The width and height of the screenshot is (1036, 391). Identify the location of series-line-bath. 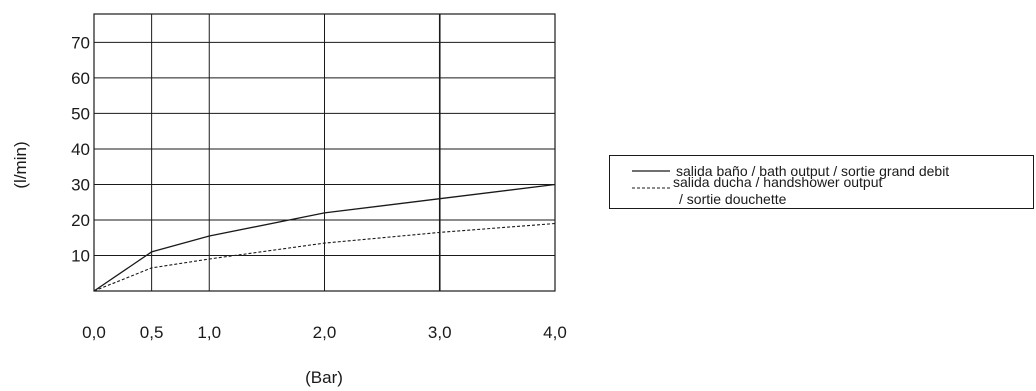
(324, 237).